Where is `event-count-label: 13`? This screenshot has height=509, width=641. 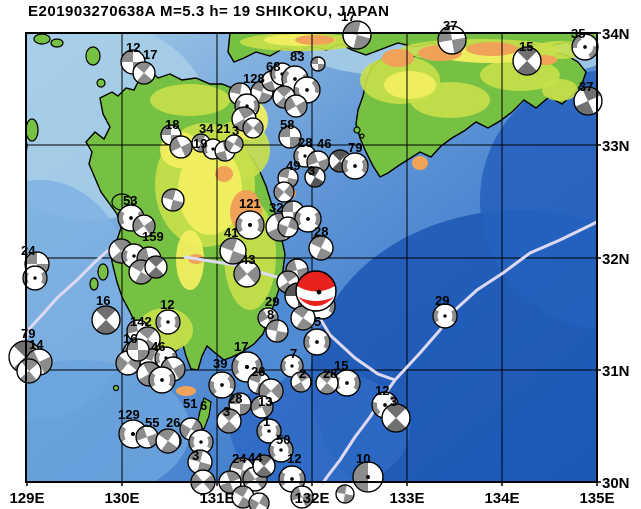
event-count-label: 13 is located at coordinates (265, 401).